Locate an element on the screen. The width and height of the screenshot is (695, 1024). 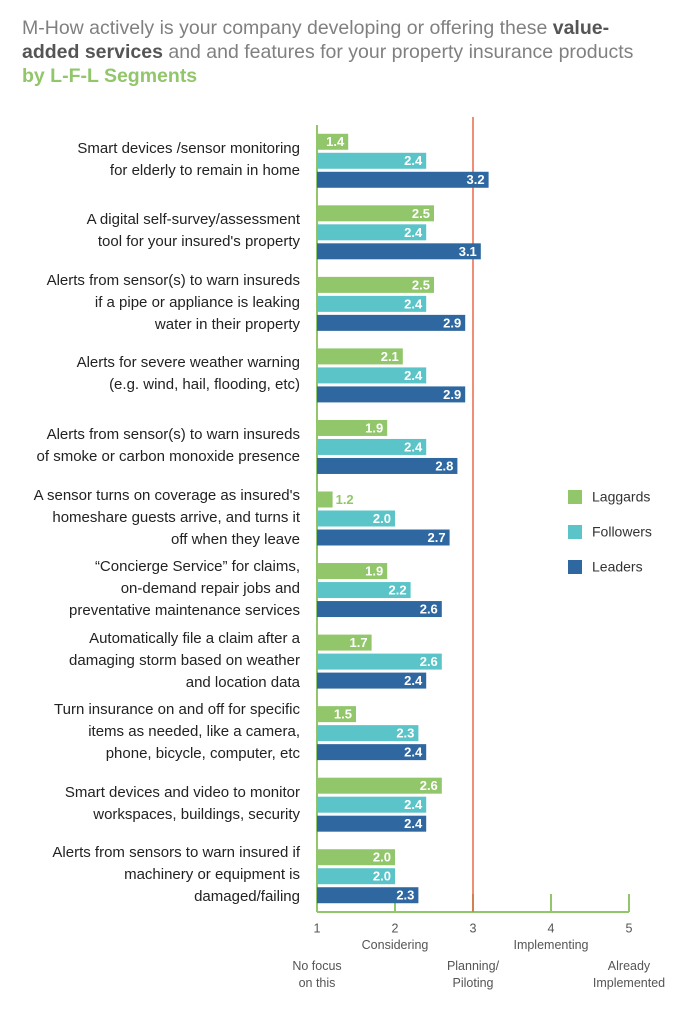
x-tick-label: 2 is located at coordinates (395, 928).